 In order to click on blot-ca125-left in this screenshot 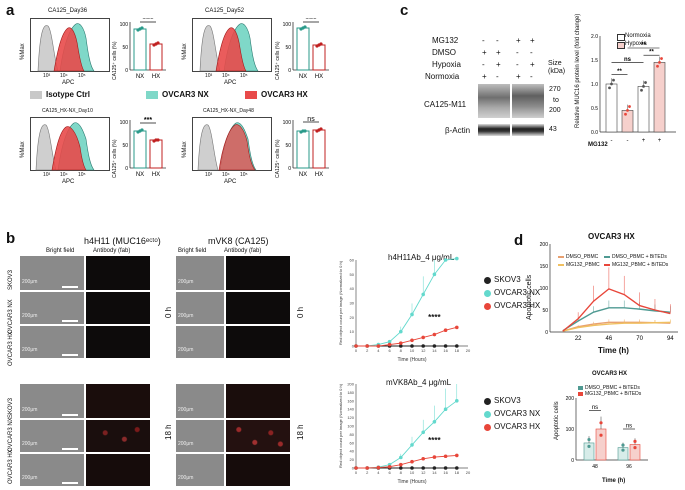, I will do `click(494, 101)`.